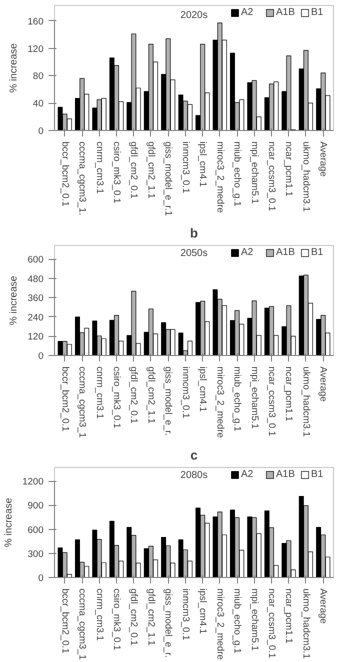 Image resolution: width=344 pixels, height=662 pixels. Describe the element at coordinates (194, 15) in the screenshot. I see `annotation: 2020s` at that location.